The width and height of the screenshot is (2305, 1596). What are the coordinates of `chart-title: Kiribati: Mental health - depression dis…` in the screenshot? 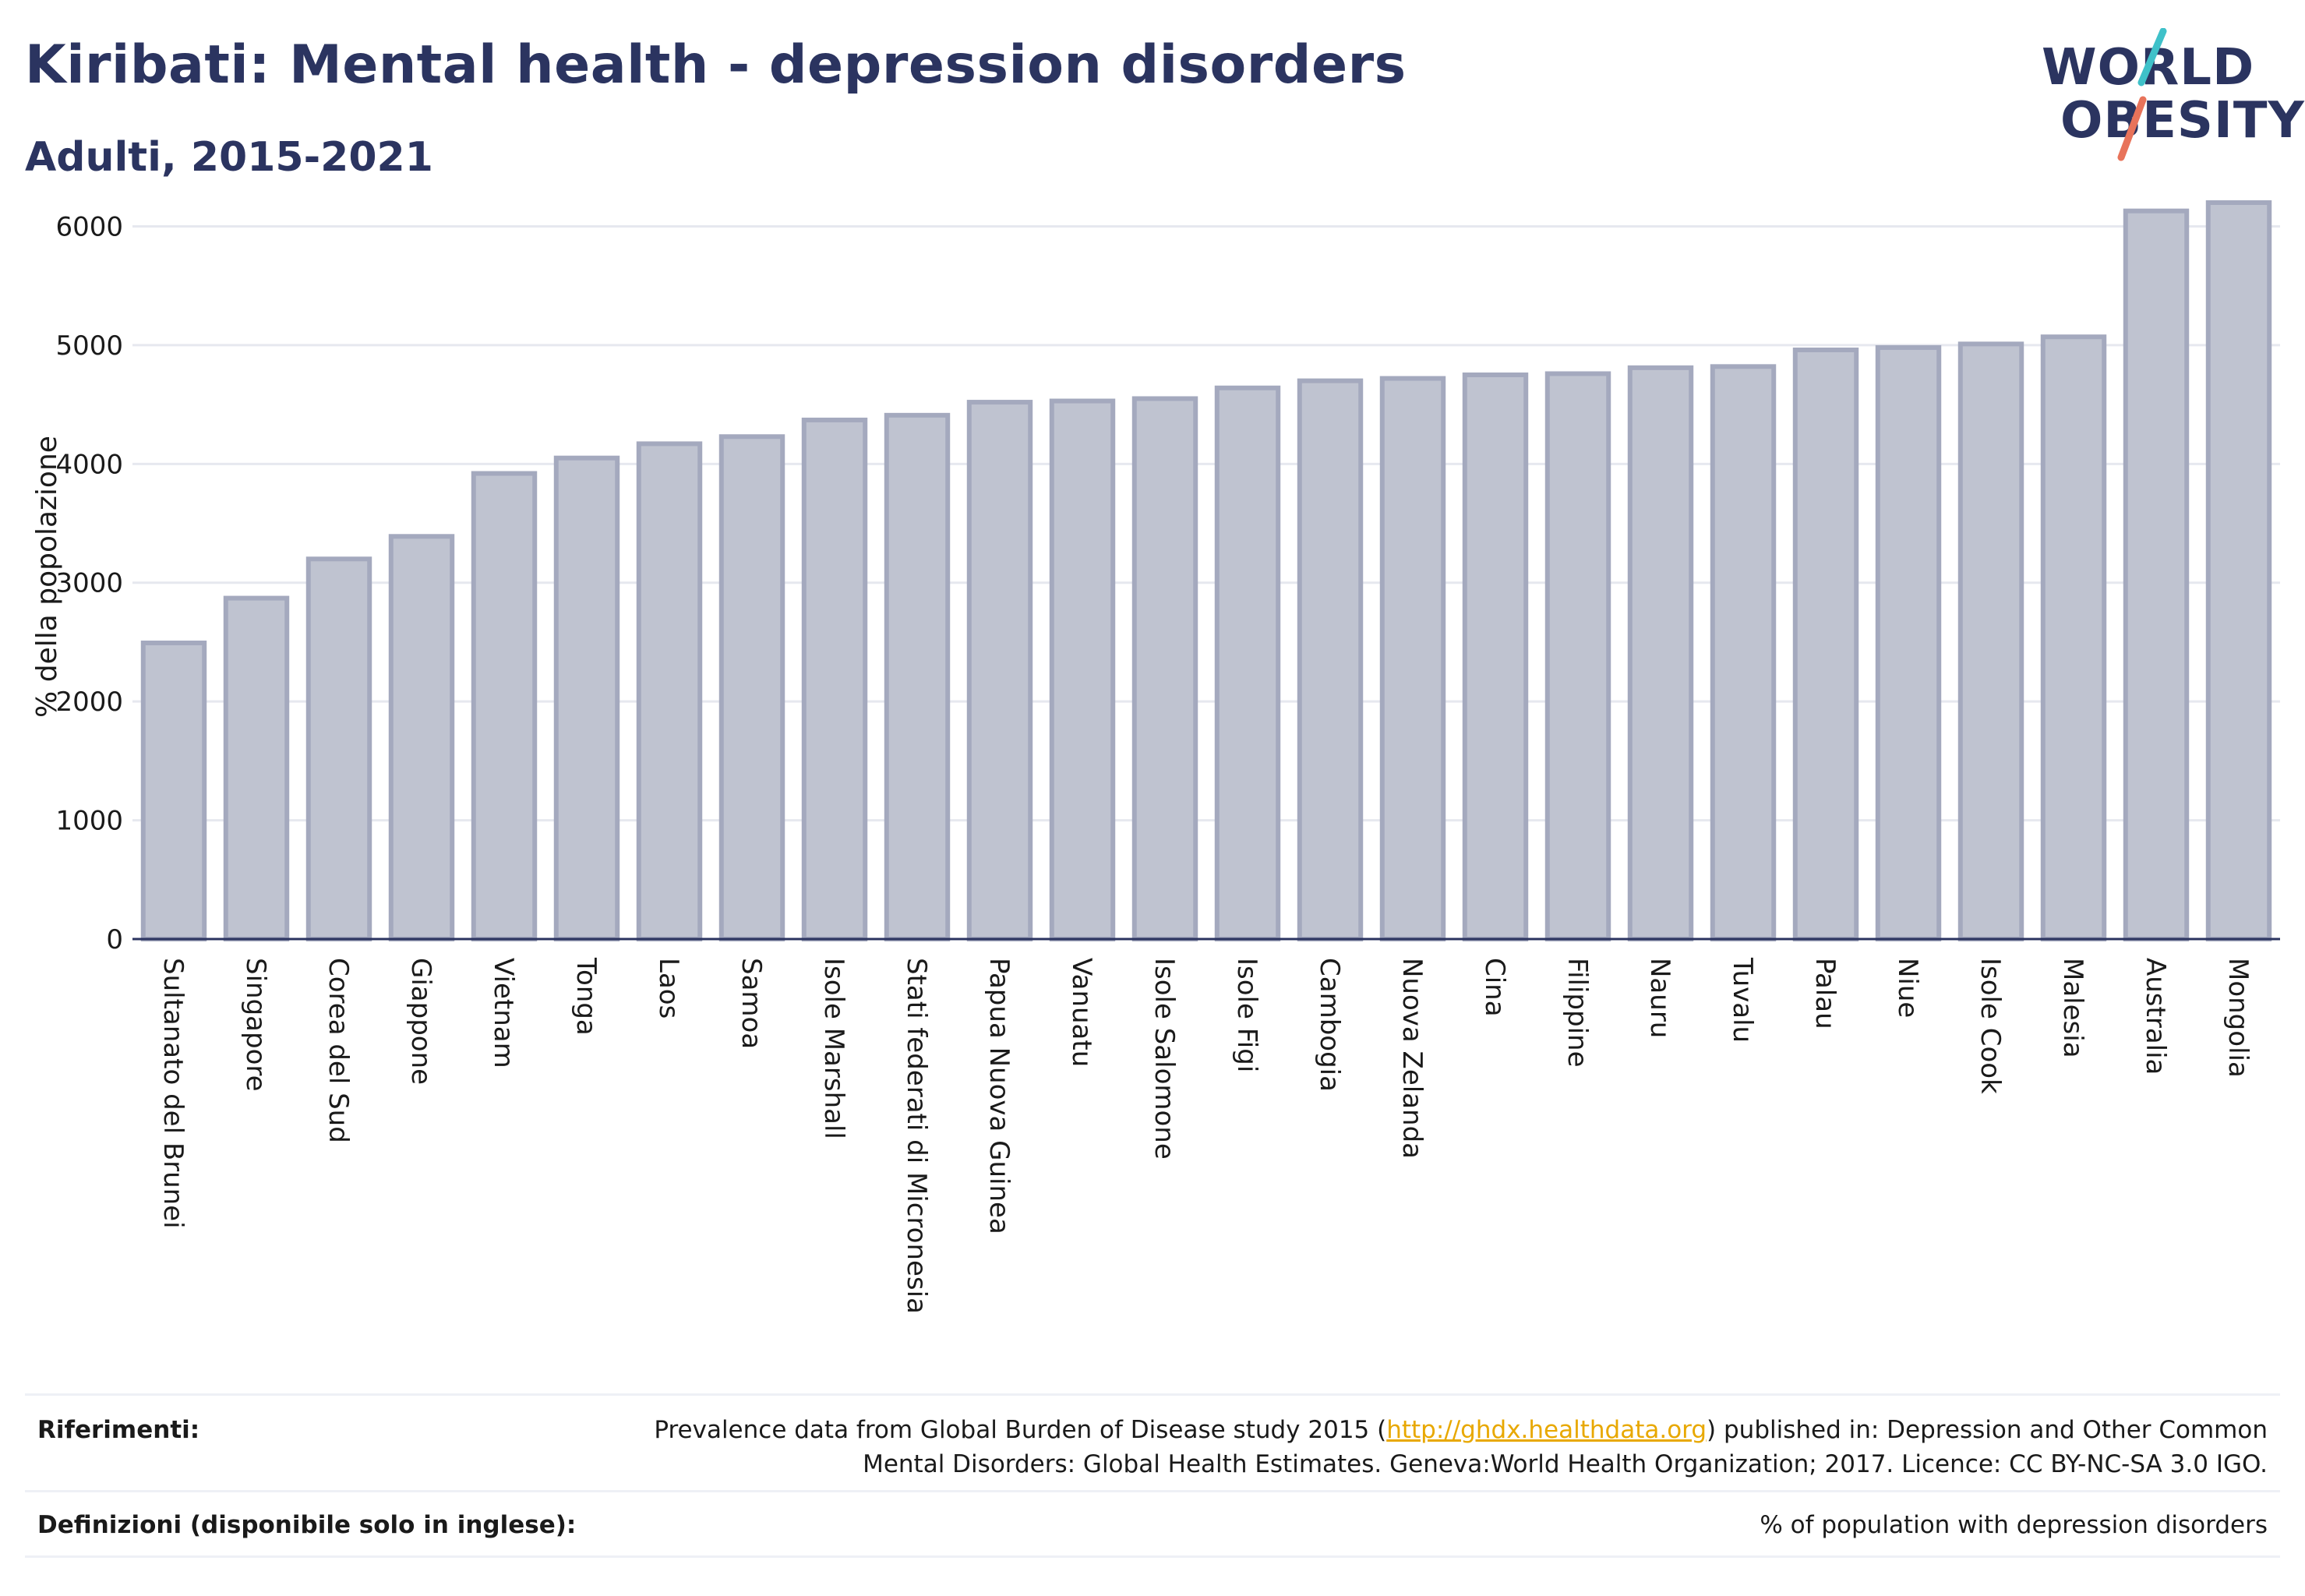 It's located at (716, 65).